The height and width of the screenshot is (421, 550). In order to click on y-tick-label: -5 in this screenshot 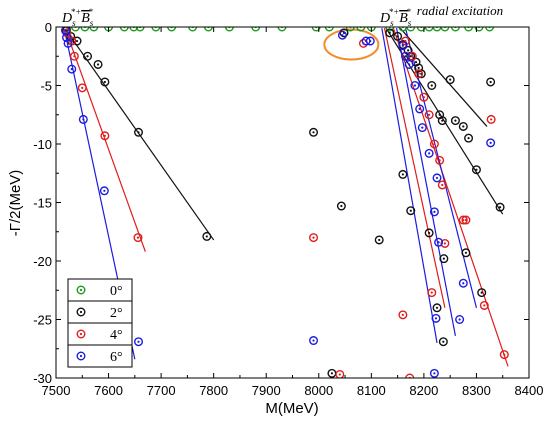, I will do `click(46, 86)`.